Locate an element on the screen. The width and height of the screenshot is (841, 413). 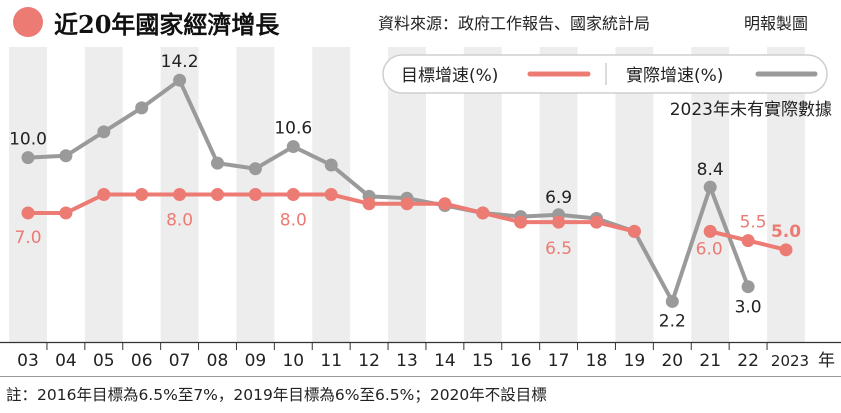
data-label: 10.0 is located at coordinates (28, 140).